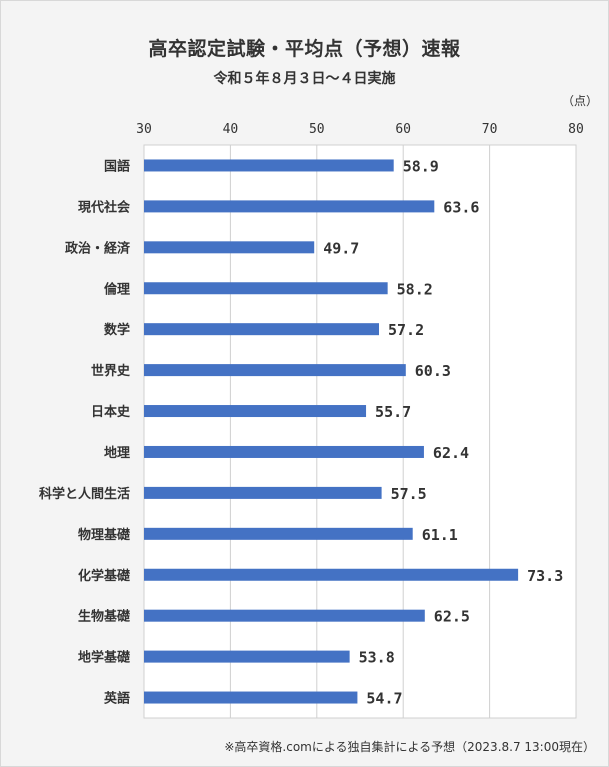  Describe the element at coordinates (98, 248) in the screenshot. I see `category-label: 政治・経済` at that location.